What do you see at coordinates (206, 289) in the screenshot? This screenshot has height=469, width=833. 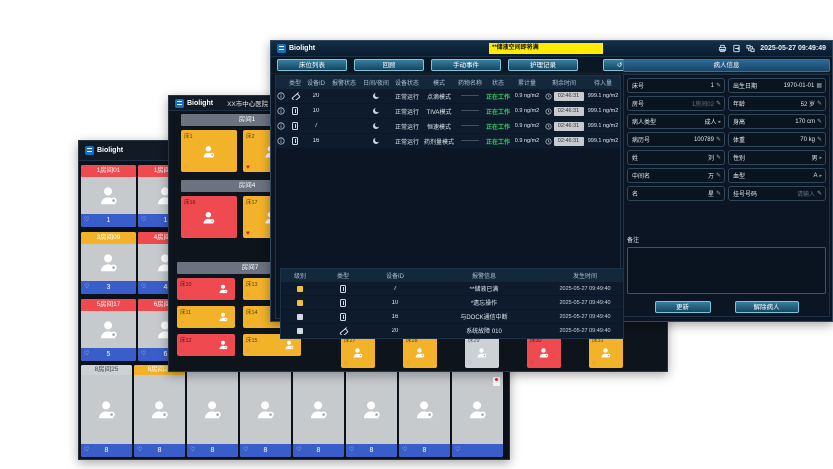 I see `bed-card: 床10 ♡ ♥` at bounding box center [206, 289].